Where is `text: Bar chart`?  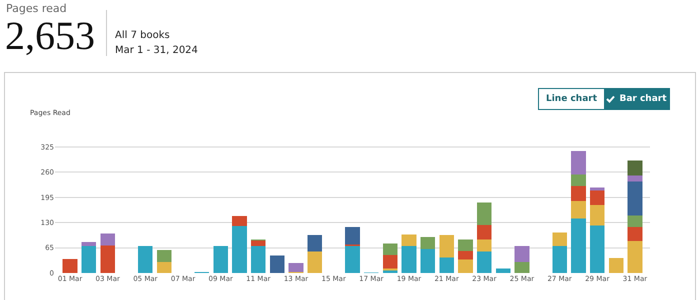
text: Bar chart is located at coordinates (643, 99).